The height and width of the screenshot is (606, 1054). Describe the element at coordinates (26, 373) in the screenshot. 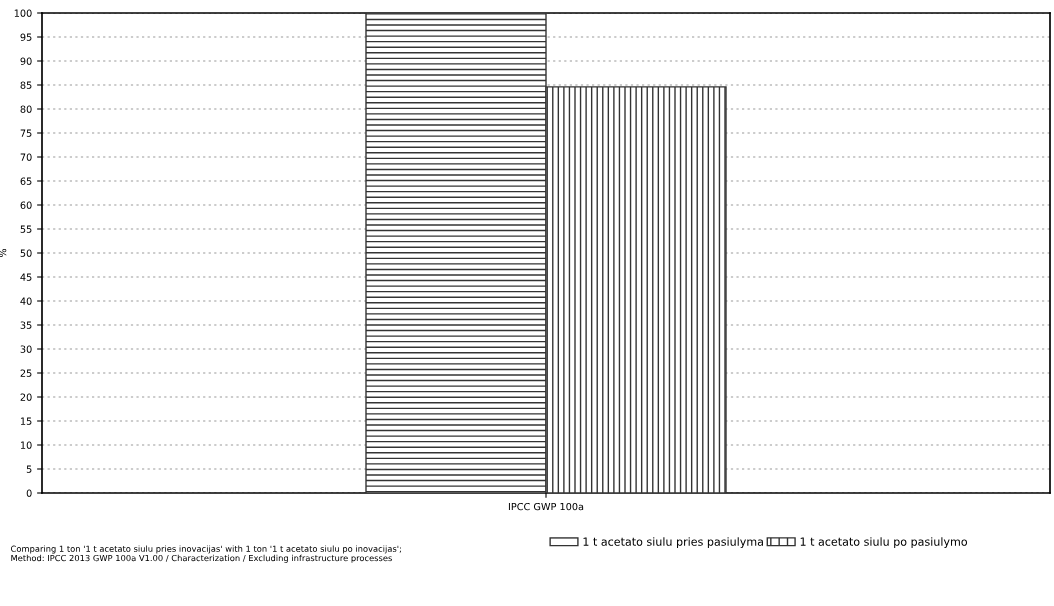

I see `y-tick-label: 25` at that location.